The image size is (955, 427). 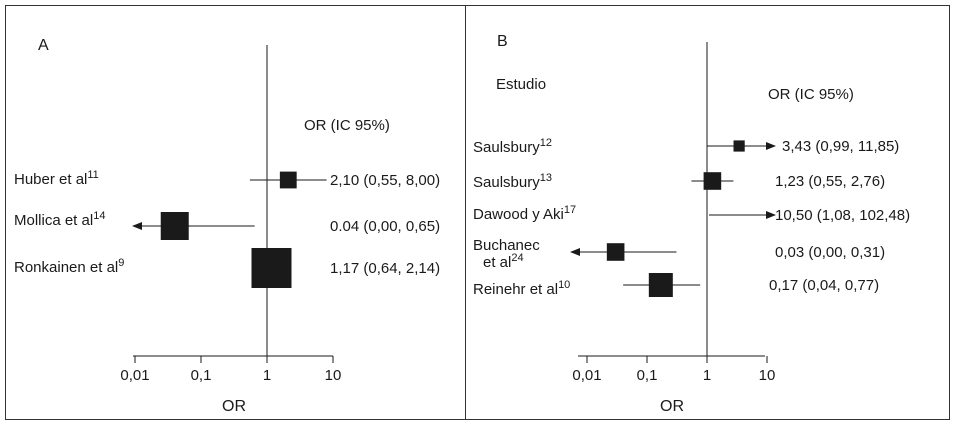 What do you see at coordinates (92, 175) in the screenshot?
I see `study-reference: 11` at bounding box center [92, 175].